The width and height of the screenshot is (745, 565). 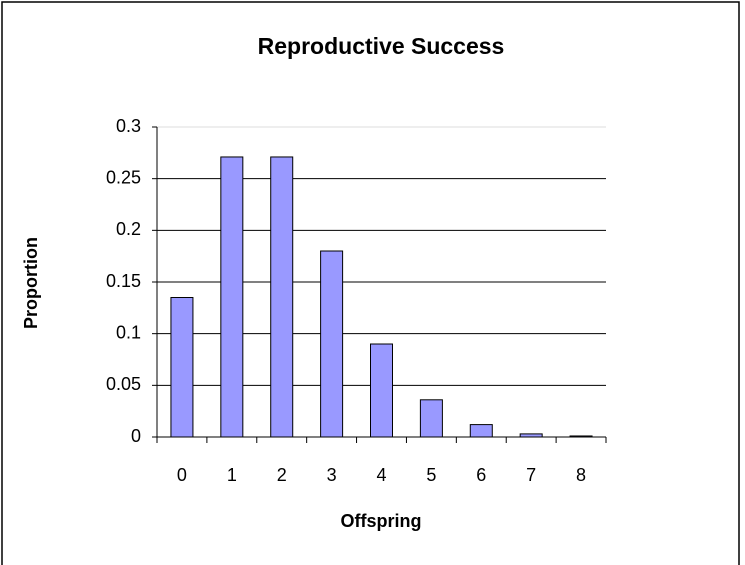 I want to click on x-tick-label: 0, so click(x=182, y=475).